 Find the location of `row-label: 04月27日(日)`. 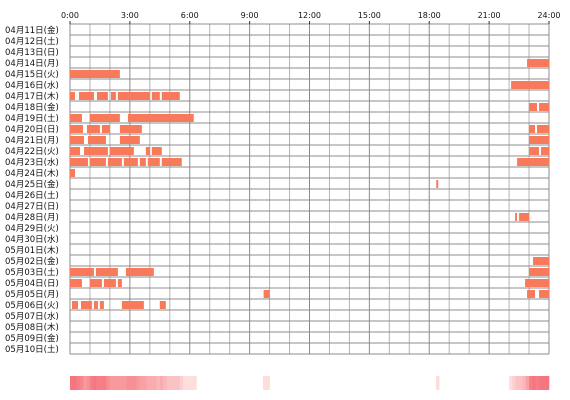

row-label: 04月27日(日) is located at coordinates (32, 207).